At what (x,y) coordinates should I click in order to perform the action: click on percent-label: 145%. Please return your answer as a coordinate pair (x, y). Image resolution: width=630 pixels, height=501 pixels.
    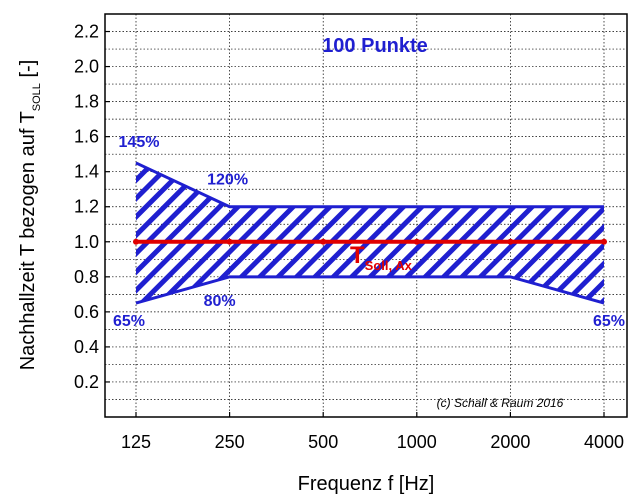
    Looking at the image, I should click on (139, 142).